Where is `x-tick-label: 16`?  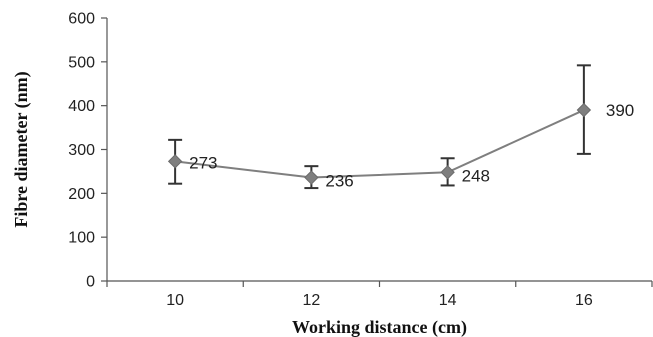 x-tick-label: 16 is located at coordinates (584, 300).